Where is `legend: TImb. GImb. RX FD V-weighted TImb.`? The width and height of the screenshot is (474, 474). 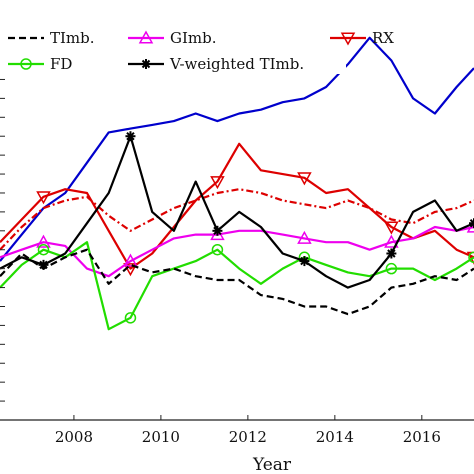
legend: TImb. GImb. RX FD V-weighted TImb. is located at coordinates (197, 46).